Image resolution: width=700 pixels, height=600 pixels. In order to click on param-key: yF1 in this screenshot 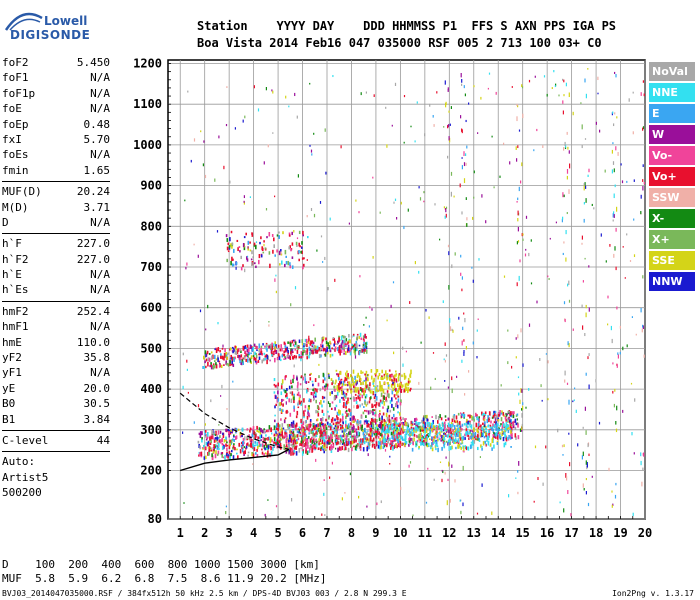, I will do `click(12, 373)`.